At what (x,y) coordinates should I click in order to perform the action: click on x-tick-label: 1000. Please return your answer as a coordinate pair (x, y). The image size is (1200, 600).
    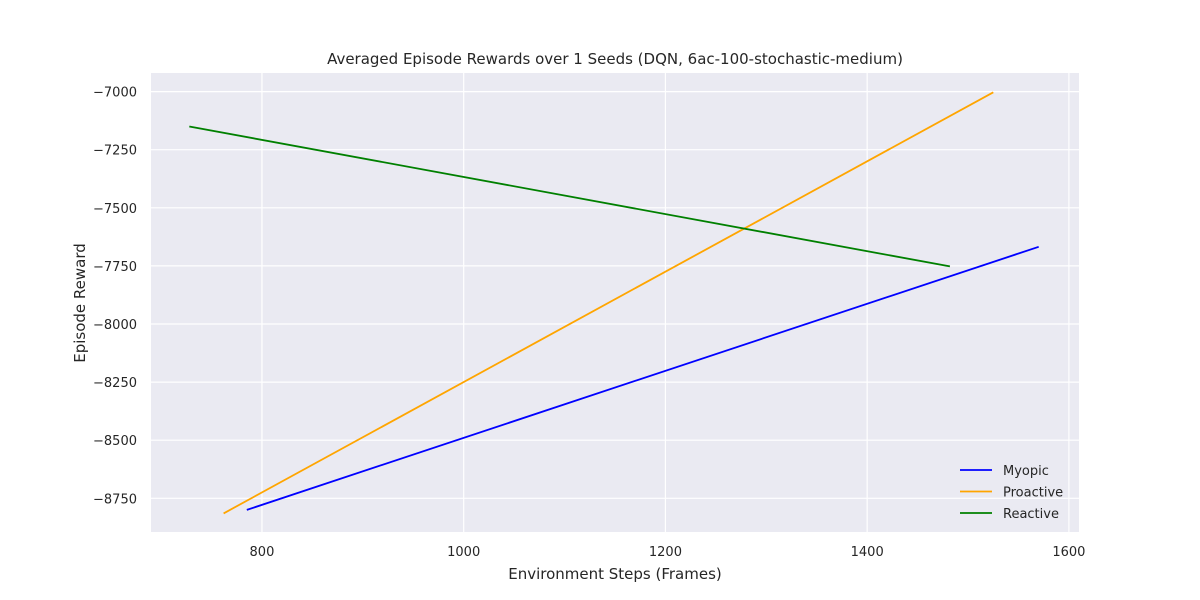
    Looking at the image, I should click on (463, 552).